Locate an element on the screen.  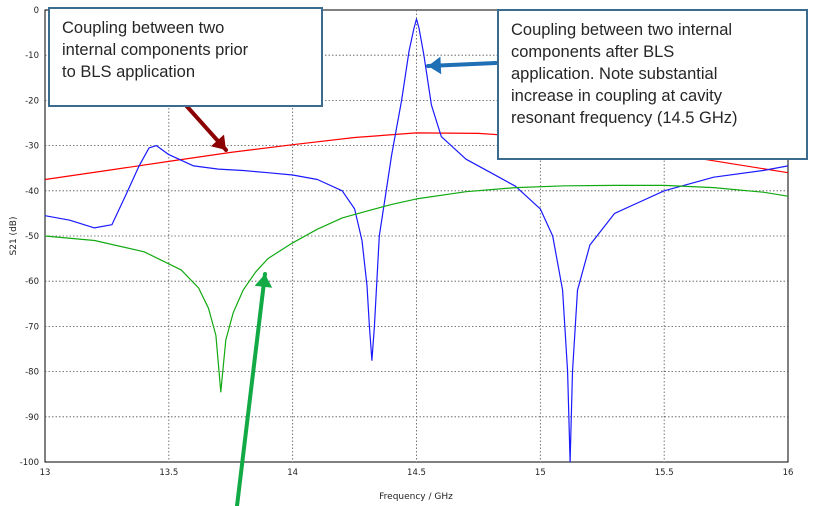
y-tick-label: -60 is located at coordinates (32, 282).